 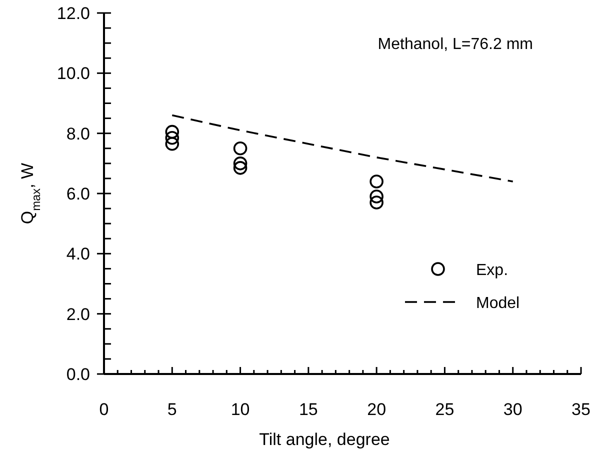 What do you see at coordinates (492, 270) in the screenshot?
I see `legend-label: Exp.` at bounding box center [492, 270].